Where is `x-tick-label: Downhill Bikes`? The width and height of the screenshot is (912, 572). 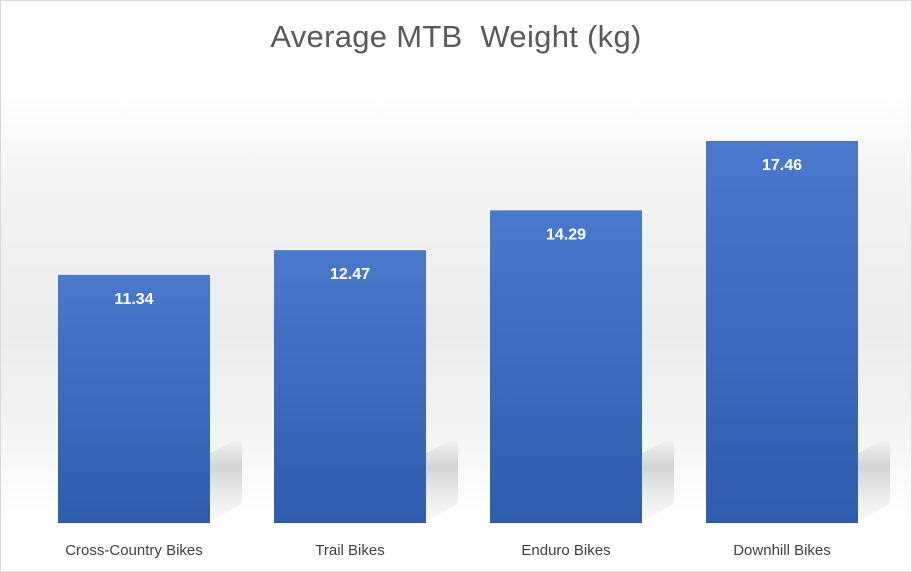
x-tick-label: Downhill Bikes is located at coordinates (782, 550).